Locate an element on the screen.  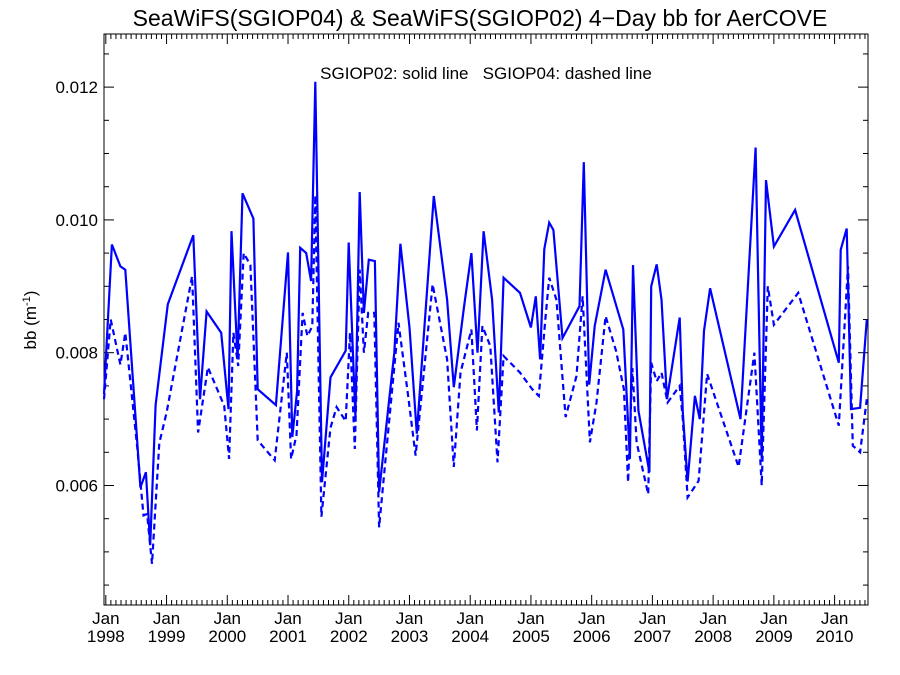
x-tick-year-label: 2008 is located at coordinates (713, 636).